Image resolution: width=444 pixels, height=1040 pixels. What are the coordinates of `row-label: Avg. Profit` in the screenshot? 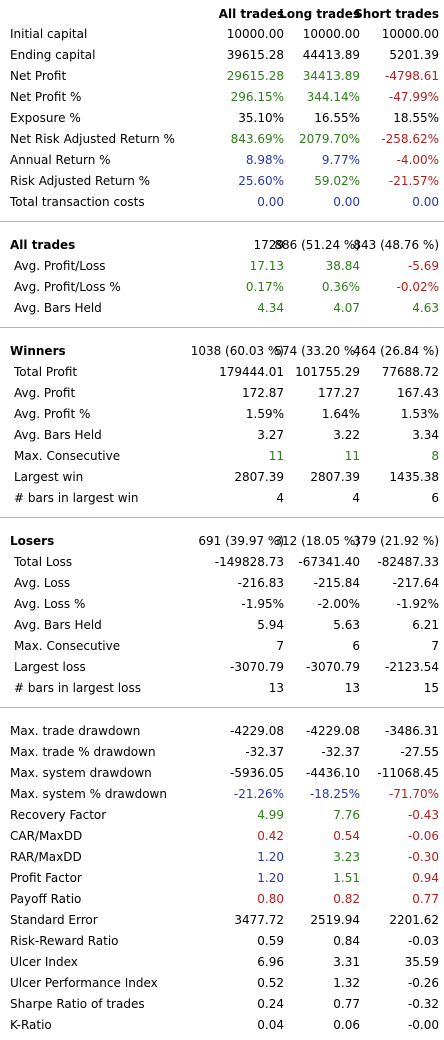 It's located at (45, 393).